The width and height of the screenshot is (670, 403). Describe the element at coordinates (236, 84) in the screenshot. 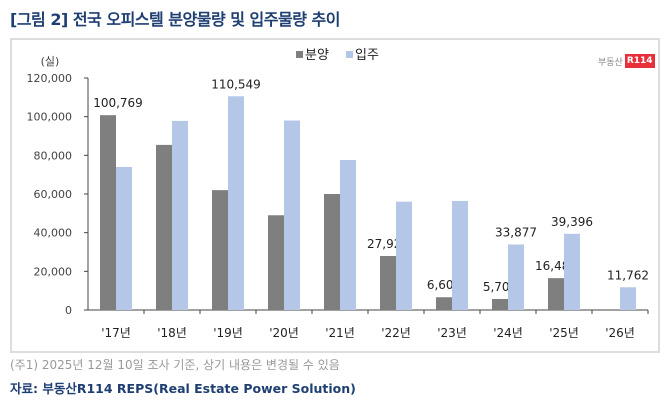

I see `data-label: 110,549` at that location.